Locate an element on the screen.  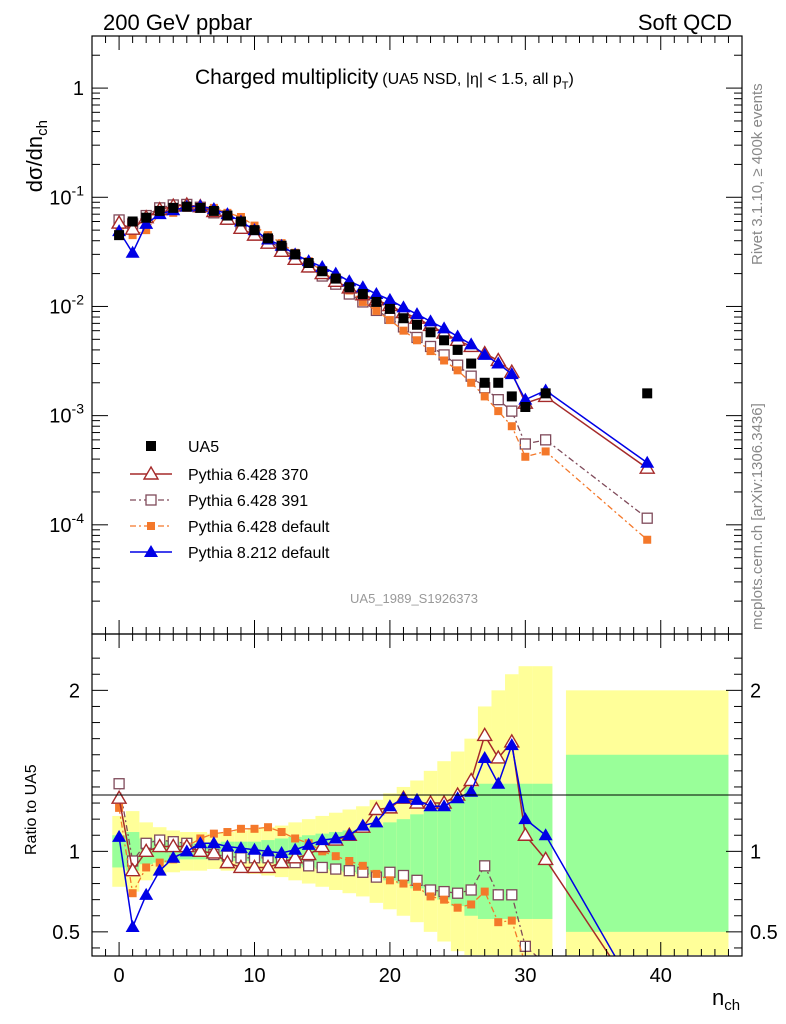
x-axis-title: nch is located at coordinates (726, 999).